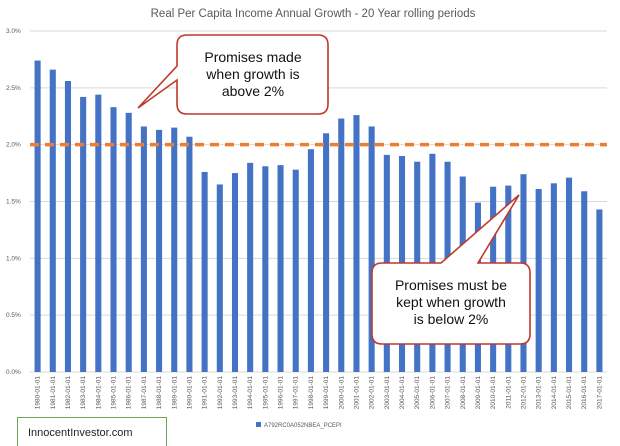 This screenshot has width=620, height=446. Describe the element at coordinates (144, 393) in the screenshot. I see `x-tick-label: 1987-01-01` at that location.